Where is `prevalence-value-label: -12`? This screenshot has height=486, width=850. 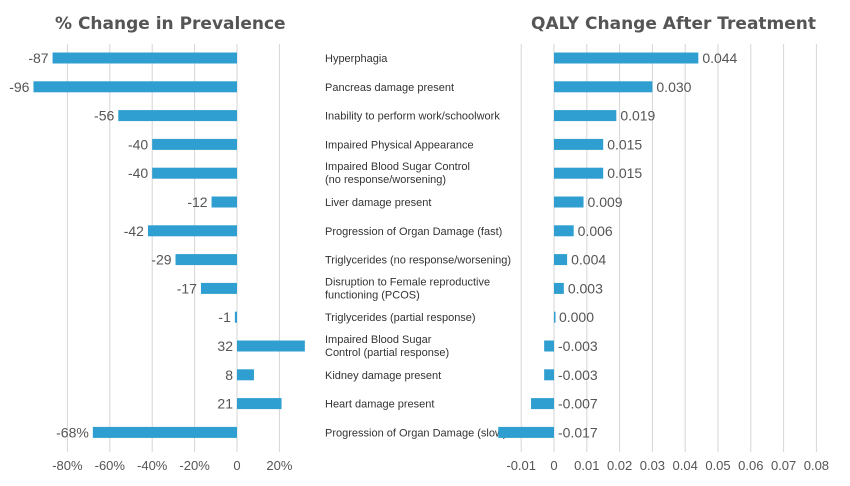 prevalence-value-label: -12 is located at coordinates (197, 202).